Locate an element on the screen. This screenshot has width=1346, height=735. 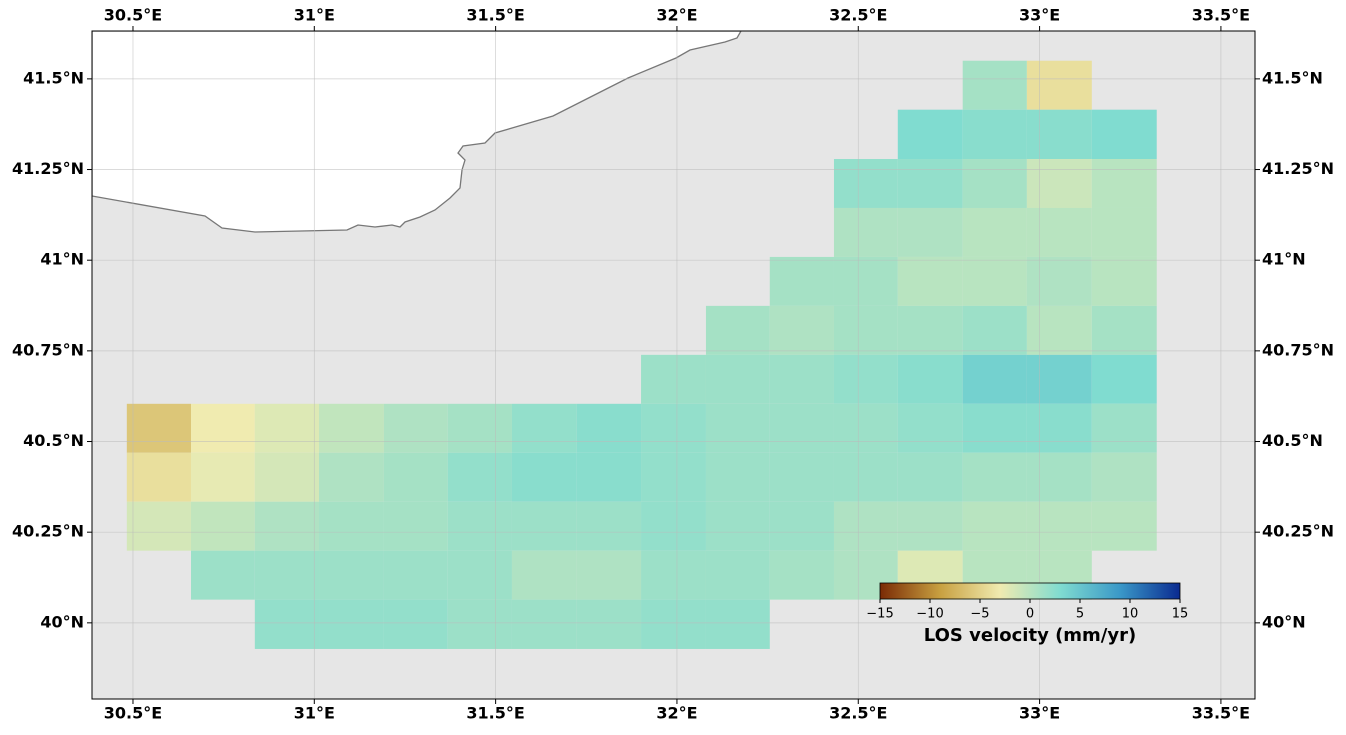
y-tick-label: 40.5°N is located at coordinates (53, 440).